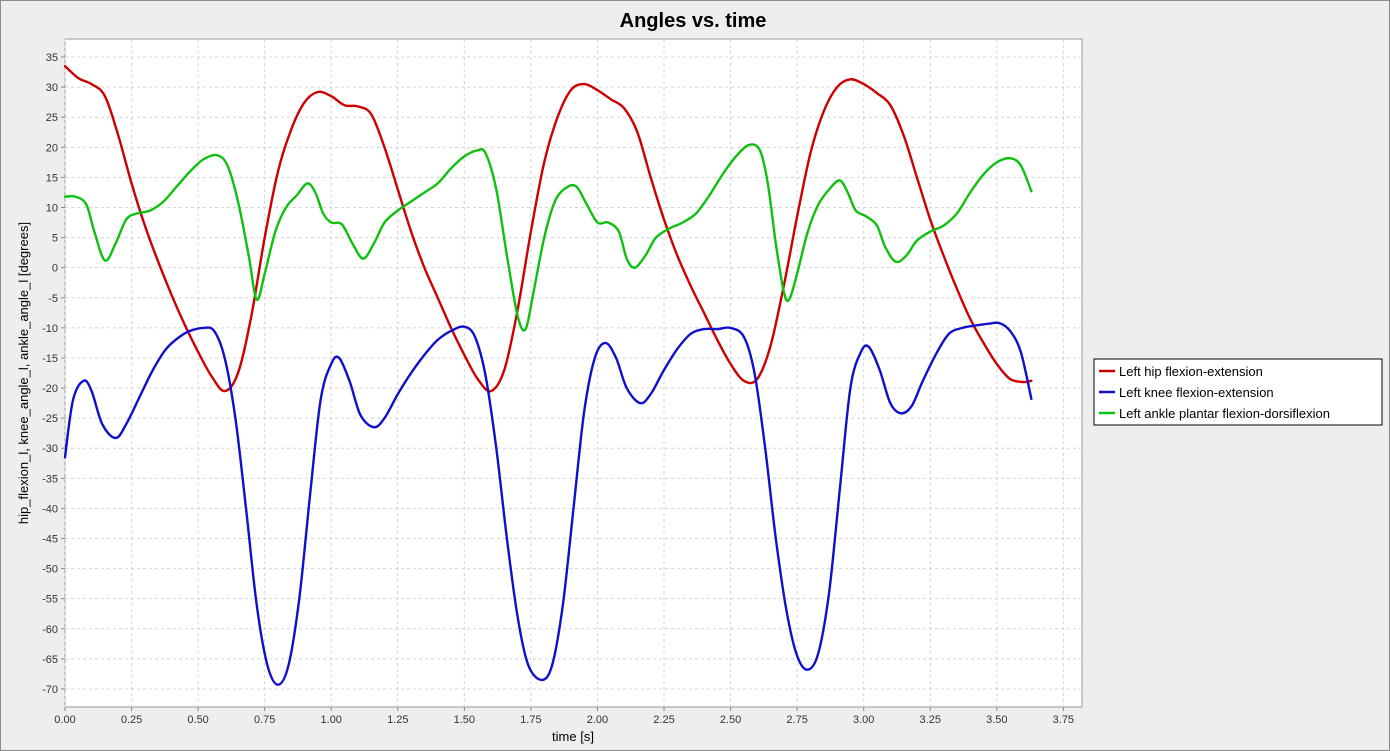 The width and height of the screenshot is (1390, 751). What do you see at coordinates (50, 359) in the screenshot?
I see `y-tick-label: -15` at bounding box center [50, 359].